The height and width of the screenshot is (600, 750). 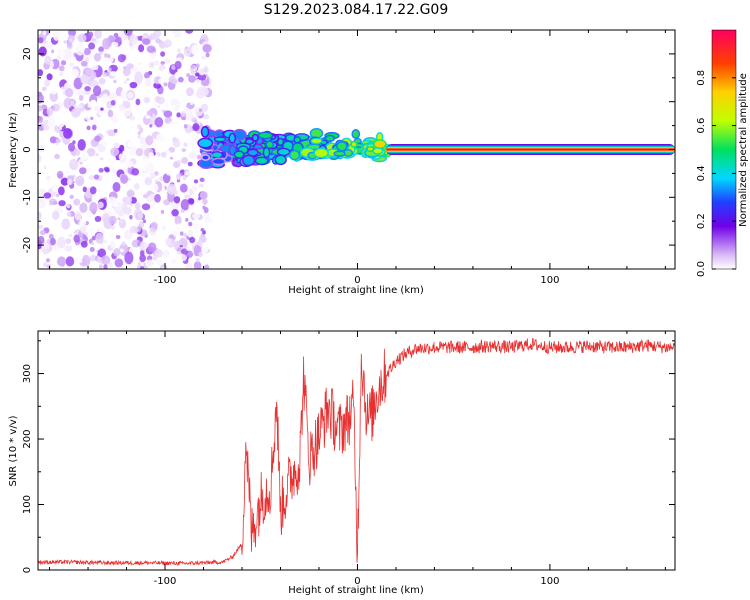 What do you see at coordinates (356, 290) in the screenshot?
I see `spectrogram-x-label: Height of straight line (km)` at bounding box center [356, 290].